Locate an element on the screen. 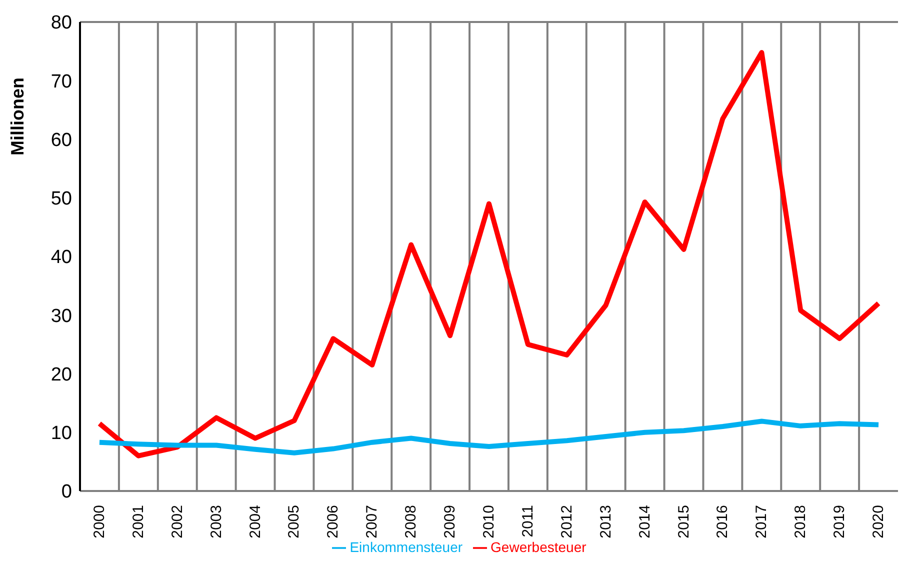  y-tick-label: 80 is located at coordinates (61, 23).